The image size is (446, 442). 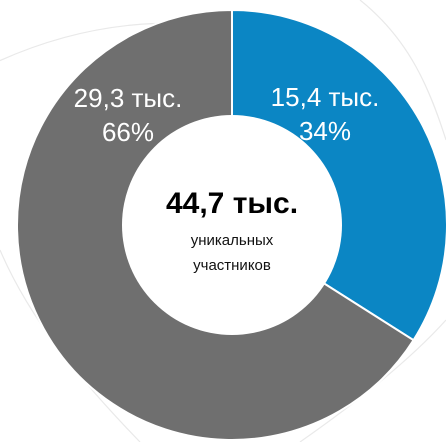 What do you see at coordinates (232, 240) in the screenshot?
I see `total-caption-line1: уникальных` at bounding box center [232, 240].